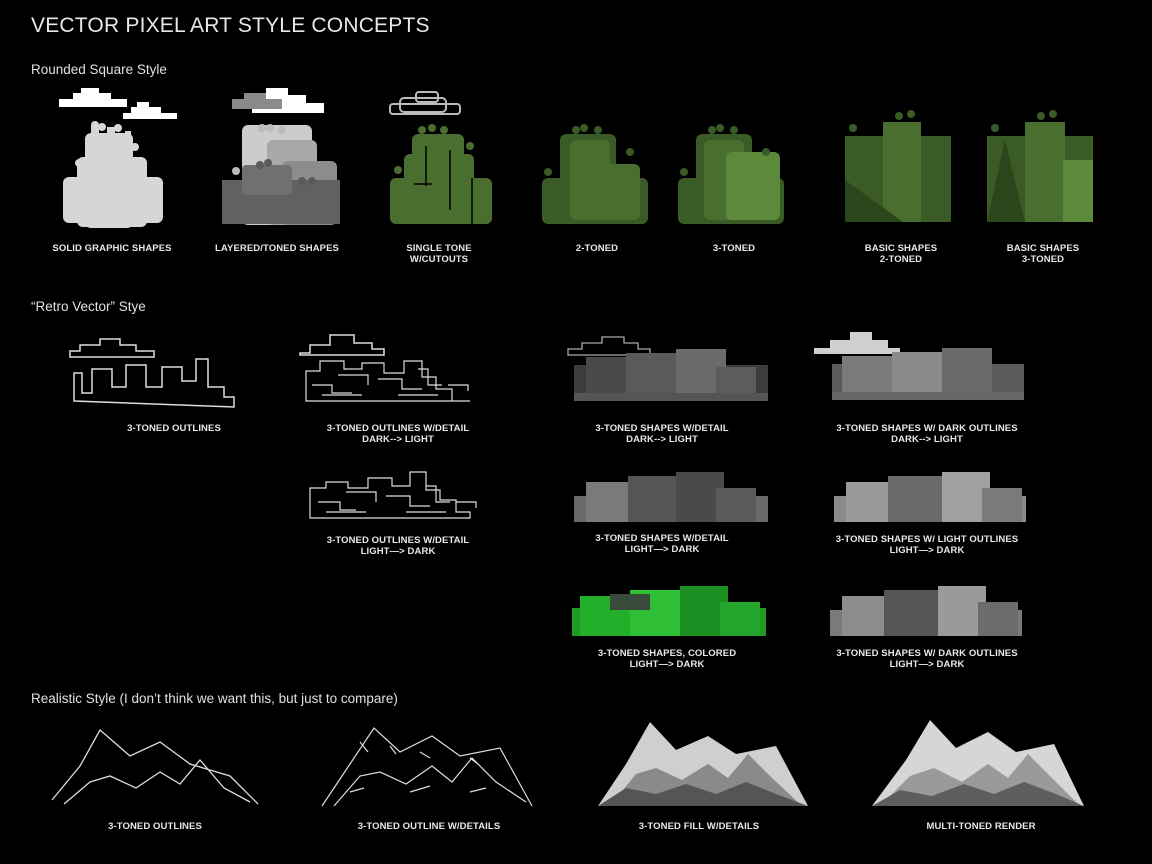  Describe the element at coordinates (152, 373) in the screenshot. I see `retro-outlines-illustration` at that location.